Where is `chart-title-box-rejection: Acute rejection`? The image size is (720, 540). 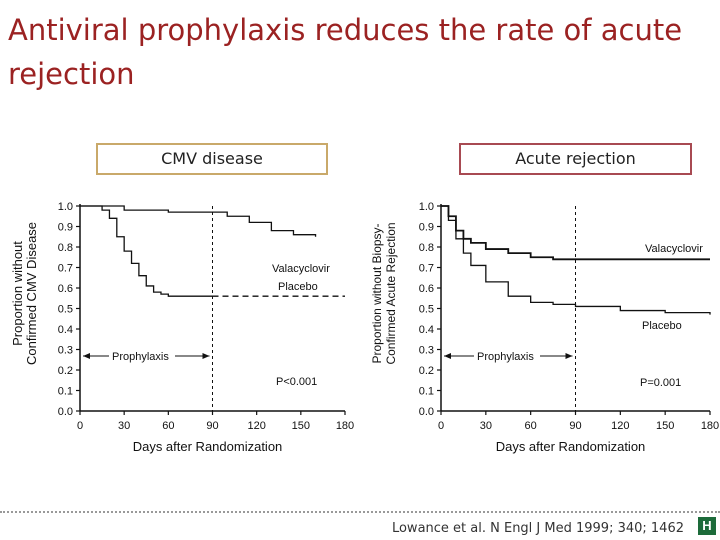 chart-title-box-rejection: Acute rejection is located at coordinates (575, 159).